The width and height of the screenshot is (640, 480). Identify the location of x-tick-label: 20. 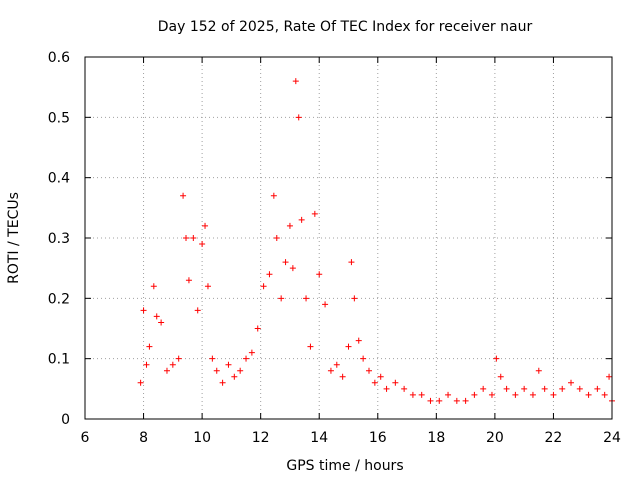
(495, 438).